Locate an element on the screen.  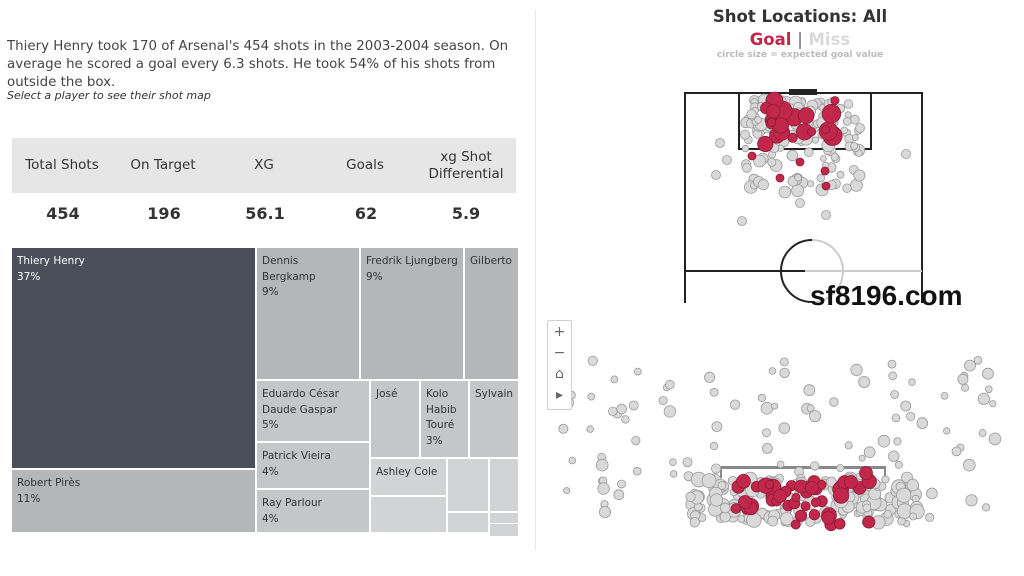
treemap-tile-dennis-bergkamp: Dennis Bergkamp 9% is located at coordinates (308, 313).